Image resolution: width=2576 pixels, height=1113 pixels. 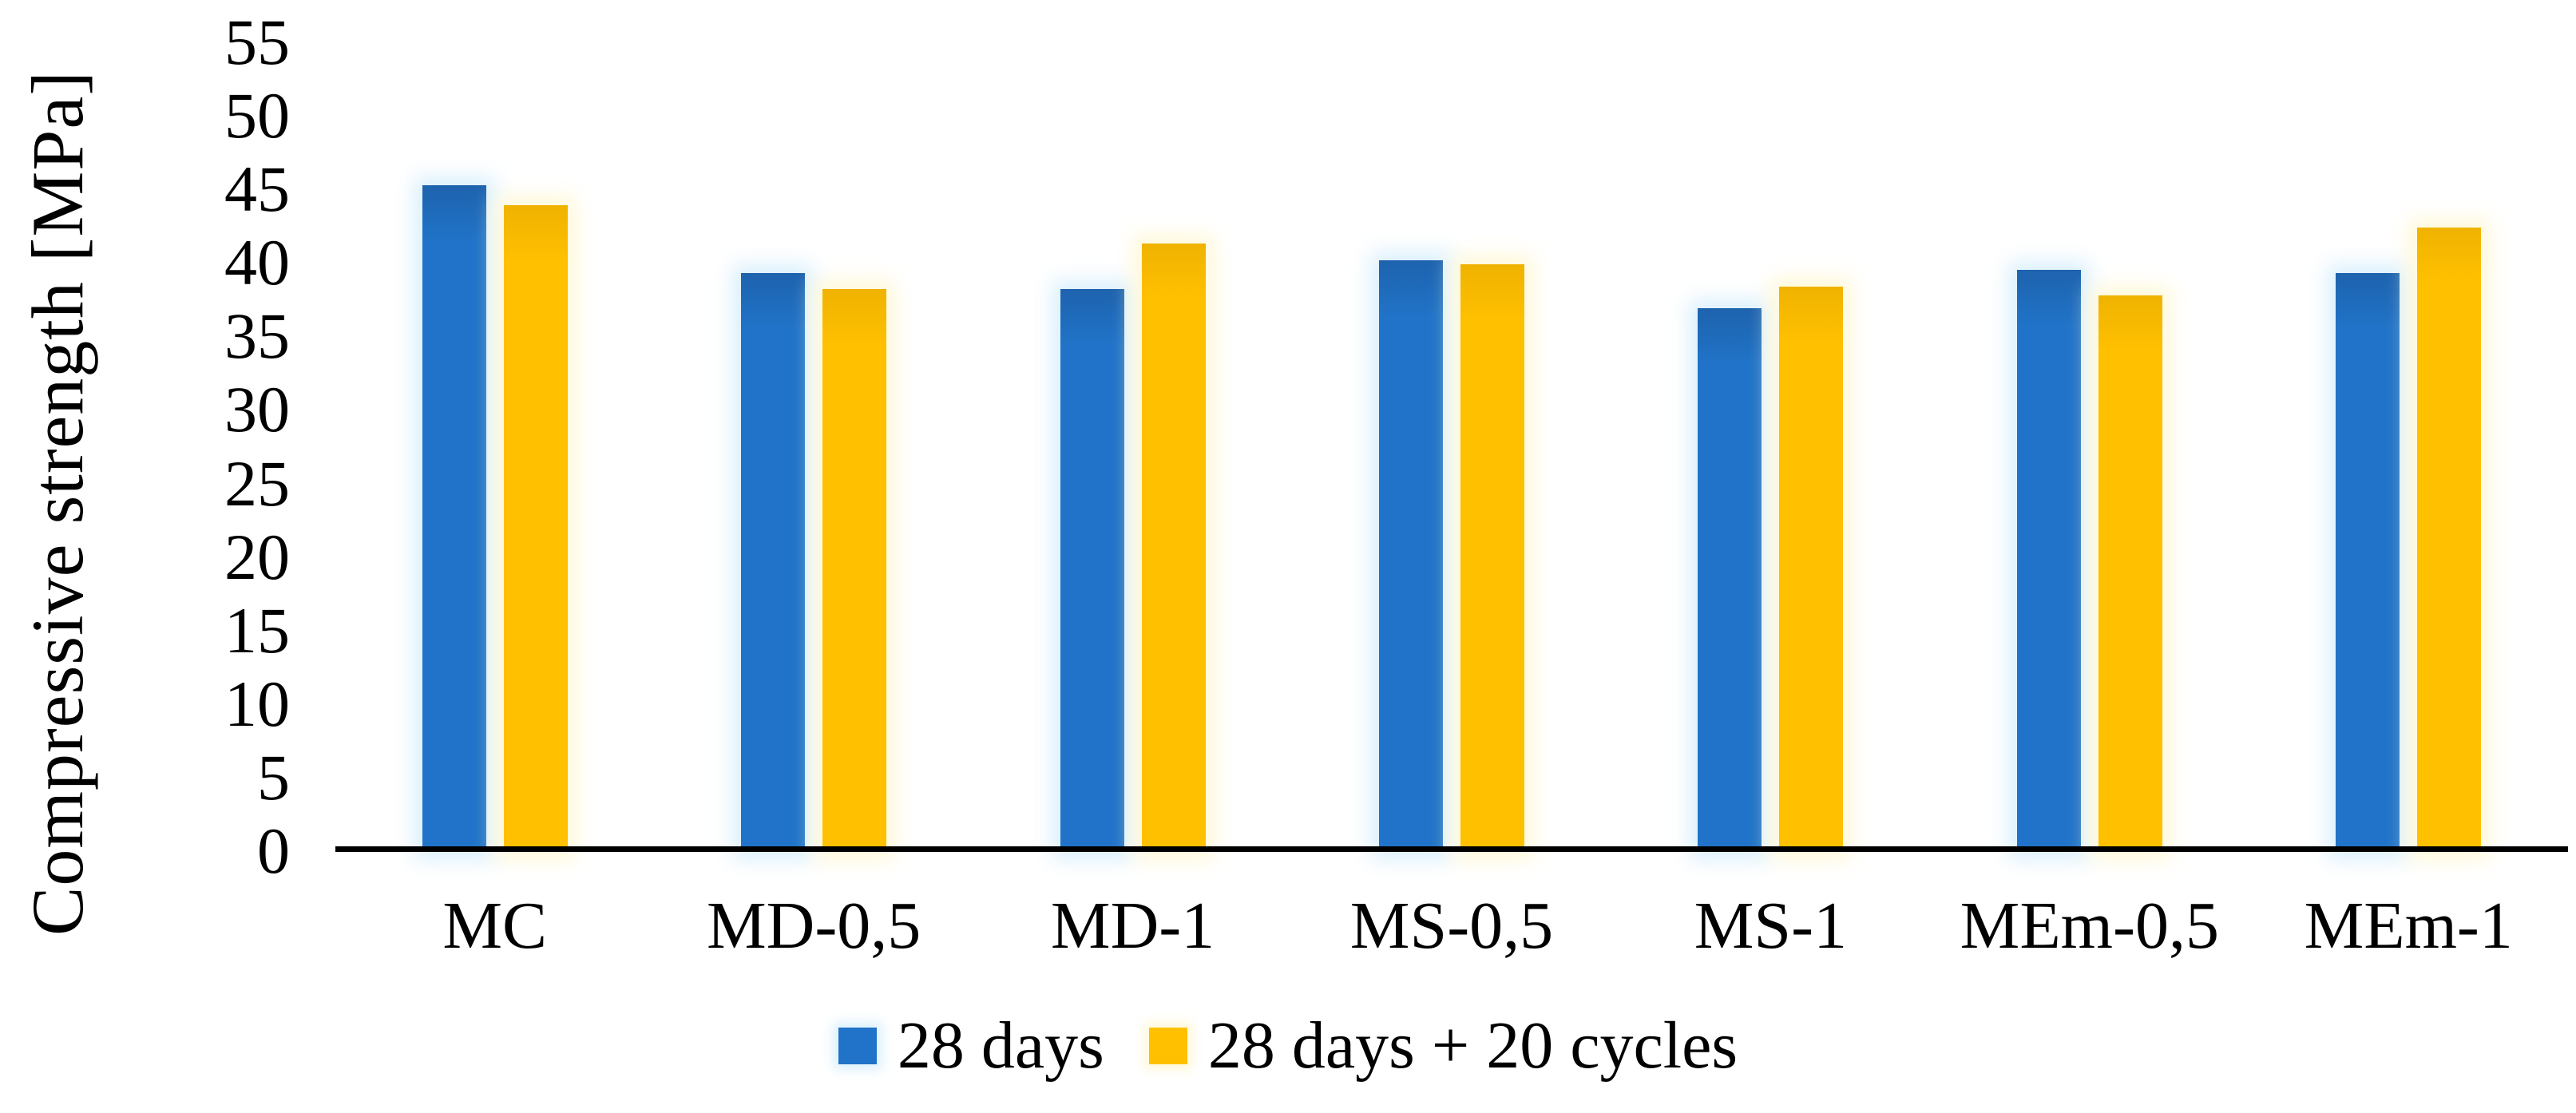 I want to click on y-tick-label-20: 20, so click(x=257, y=556).